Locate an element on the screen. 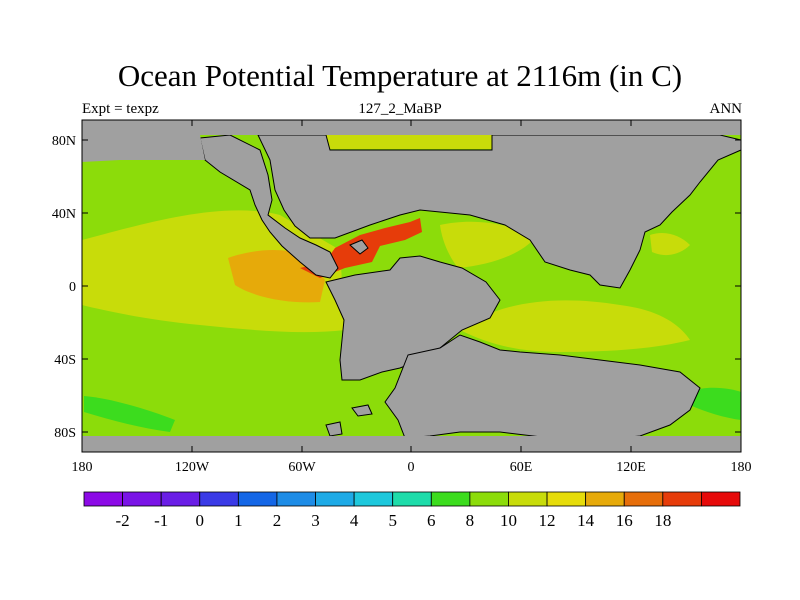  y-tick-label: 80N is located at coordinates (64, 141).